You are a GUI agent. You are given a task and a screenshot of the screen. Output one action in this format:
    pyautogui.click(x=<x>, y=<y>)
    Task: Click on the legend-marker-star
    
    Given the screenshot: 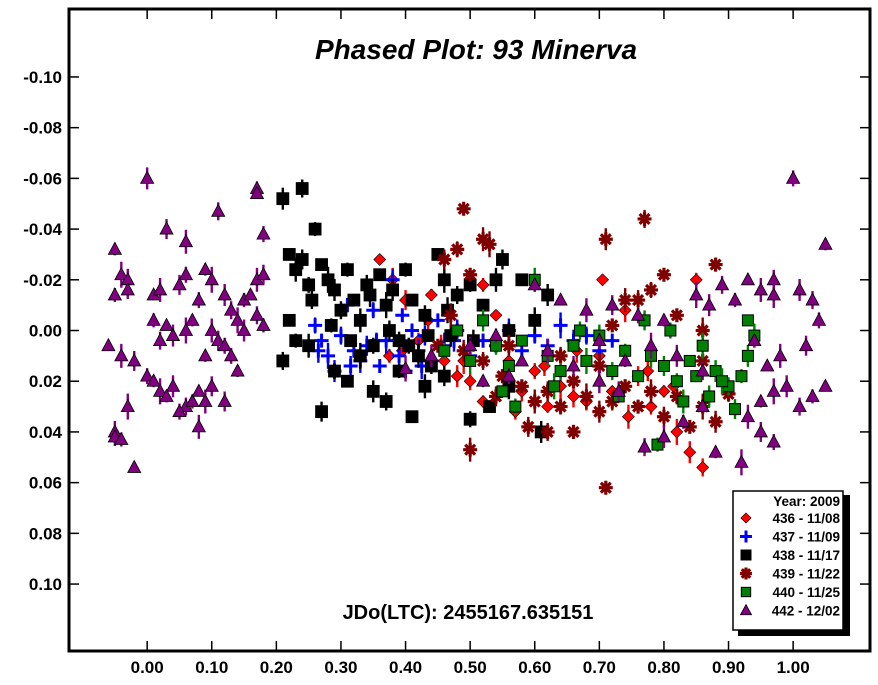 What is the action you would take?
    pyautogui.click(x=746, y=573)
    